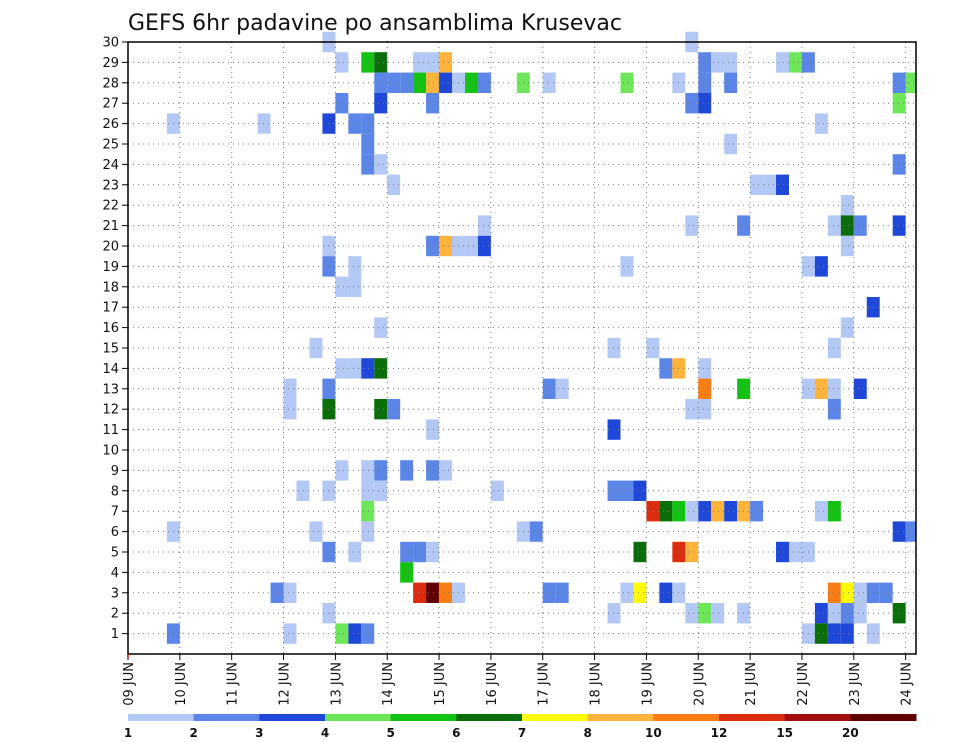 Image resolution: width=960 pixels, height=742 pixels. Describe the element at coordinates (647, 684) in the screenshot. I see `x-tick-label: 19 JUN` at that location.